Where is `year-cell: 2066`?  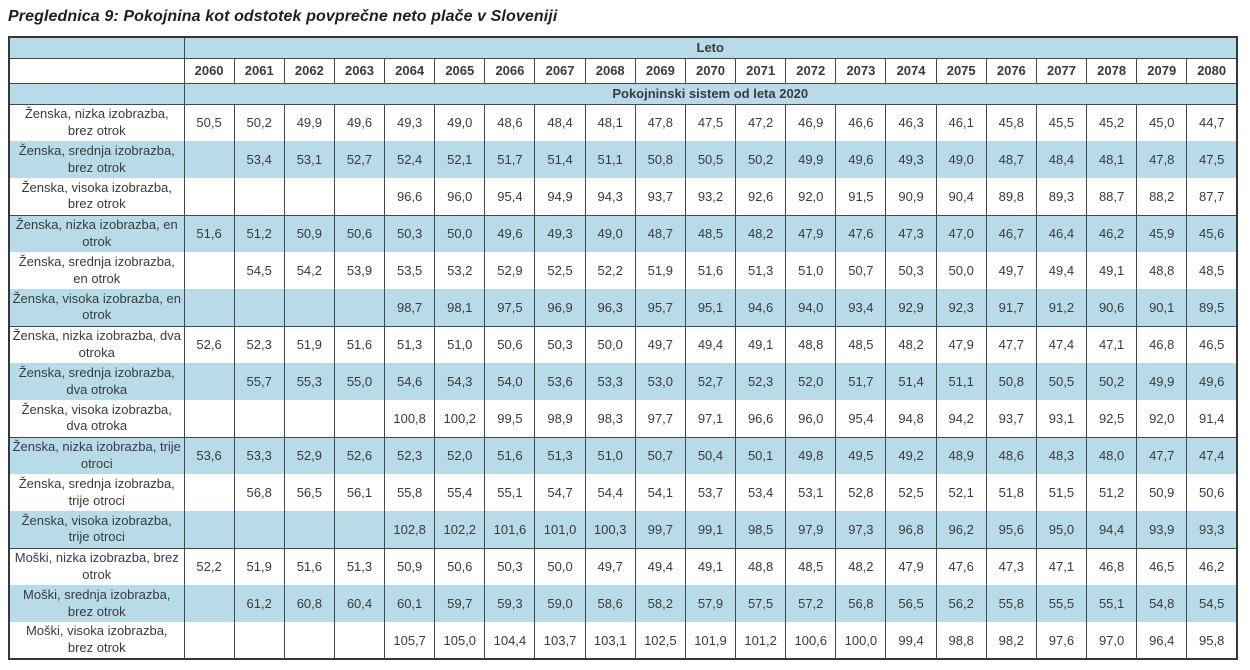
year-cell: 2066 is located at coordinates (509, 71).